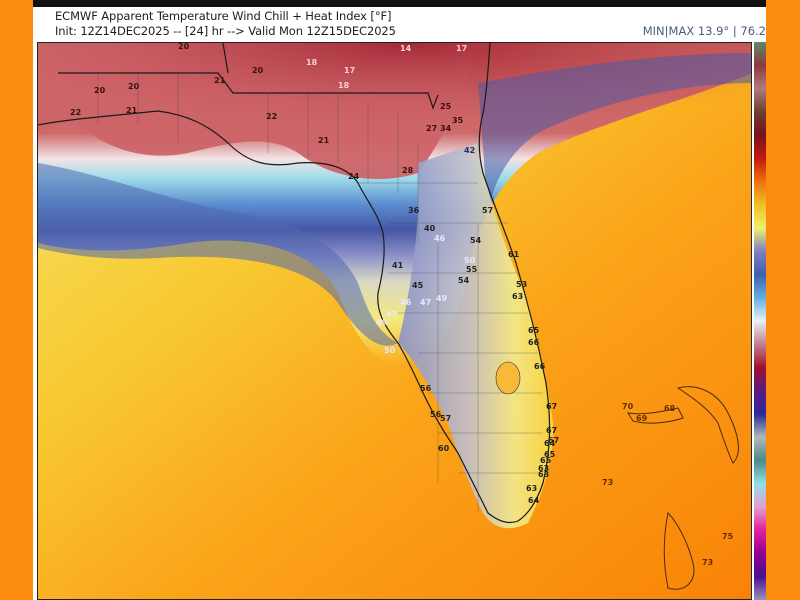 This screenshot has width=800, height=600. Describe the element at coordinates (642, 418) in the screenshot. I see `temperature-label: 69` at that location.